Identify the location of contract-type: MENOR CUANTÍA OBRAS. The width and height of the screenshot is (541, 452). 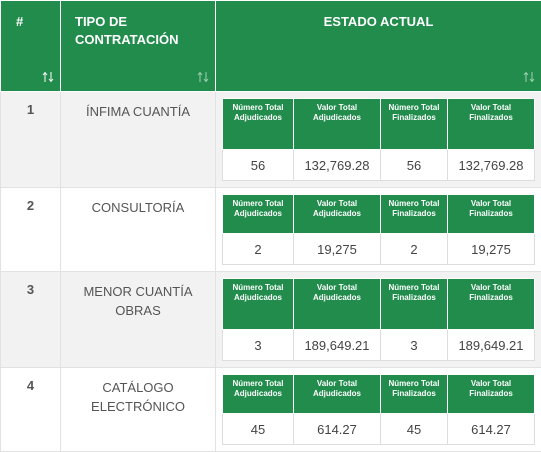
(138, 320).